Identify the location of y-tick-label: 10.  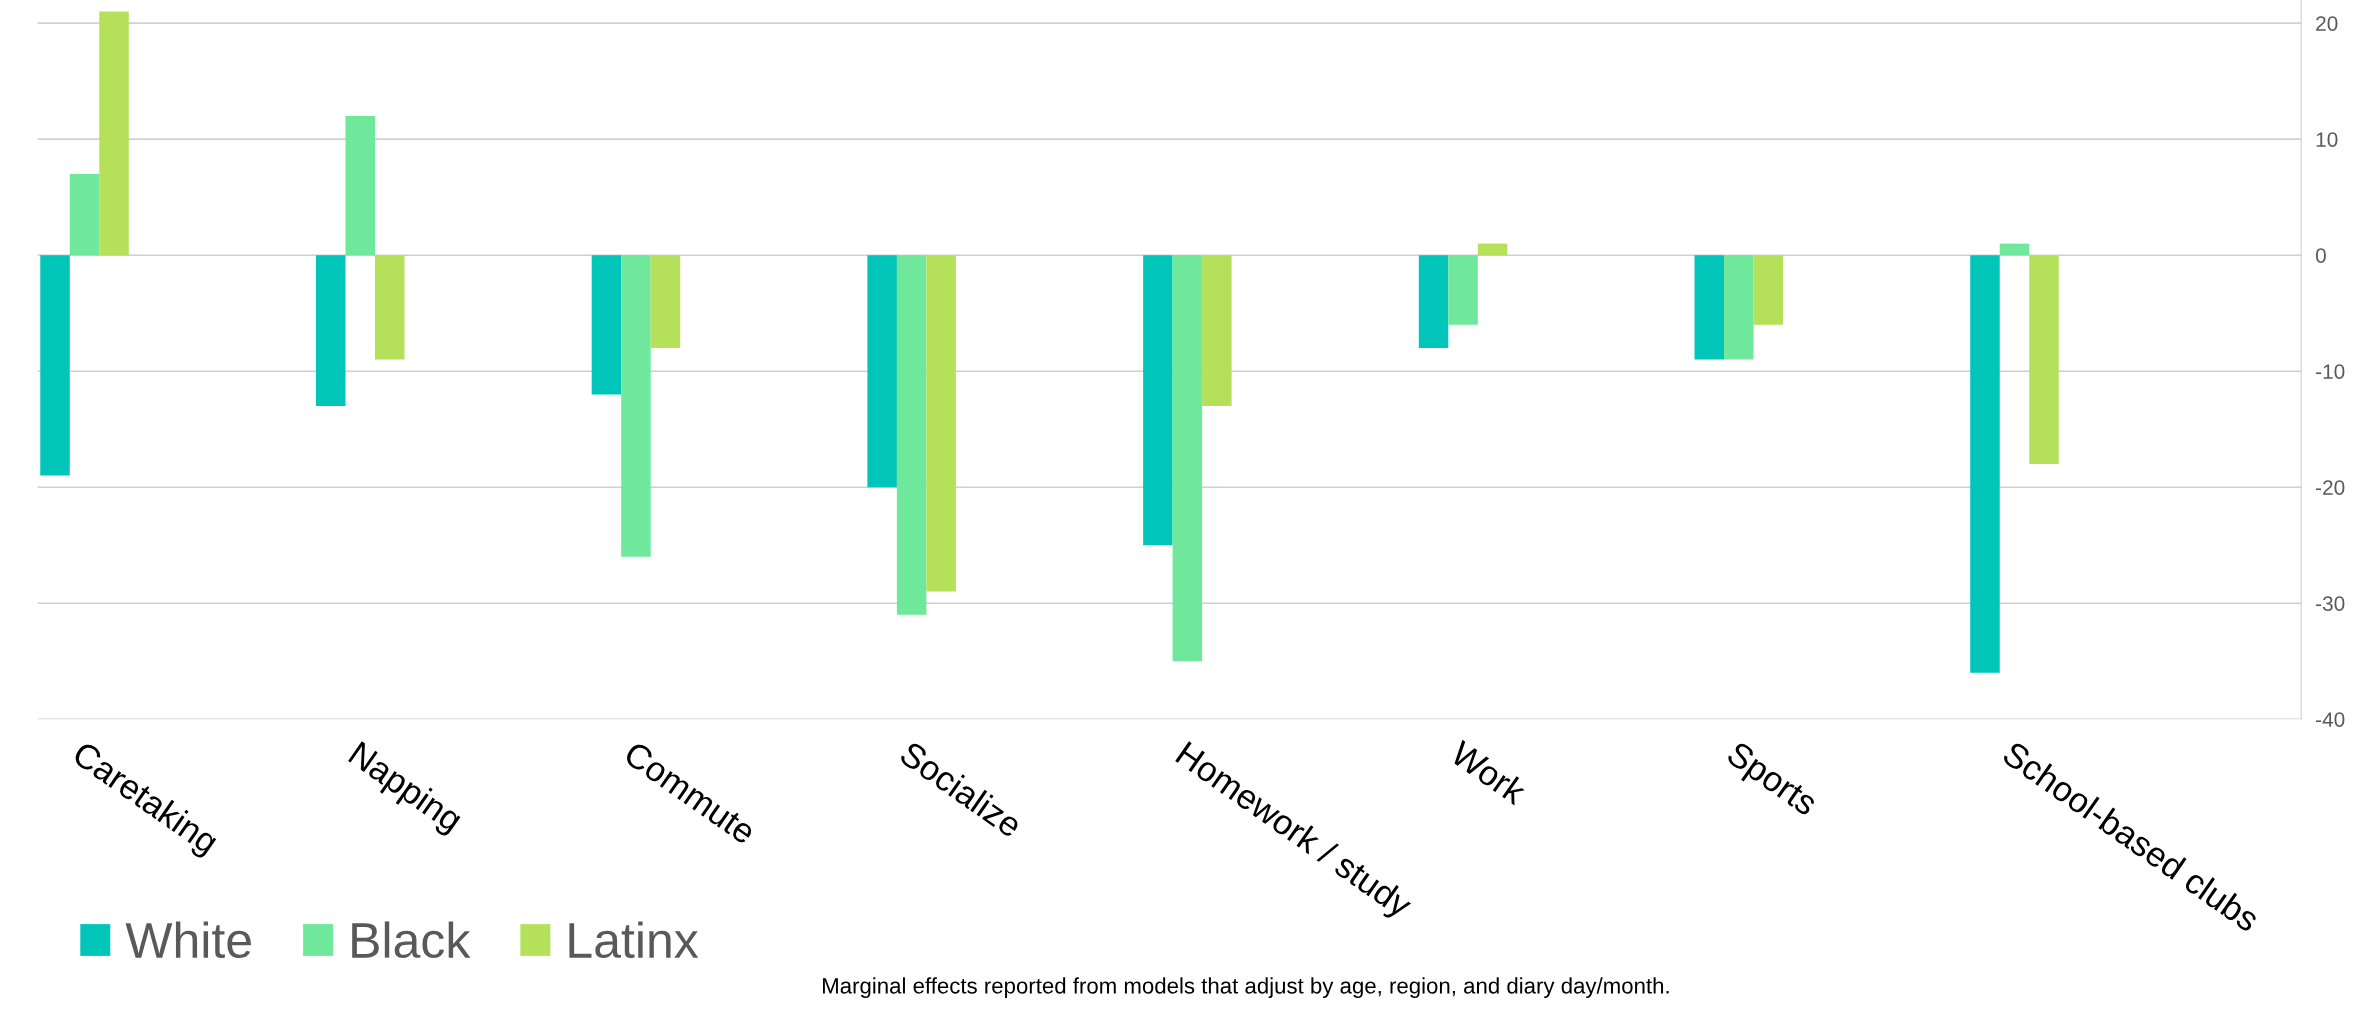
(2327, 139).